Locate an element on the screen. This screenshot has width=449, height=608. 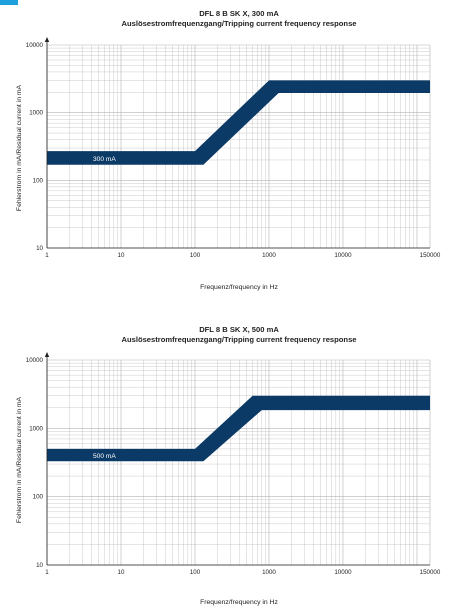
chart1-band is located at coordinates (238, 122).